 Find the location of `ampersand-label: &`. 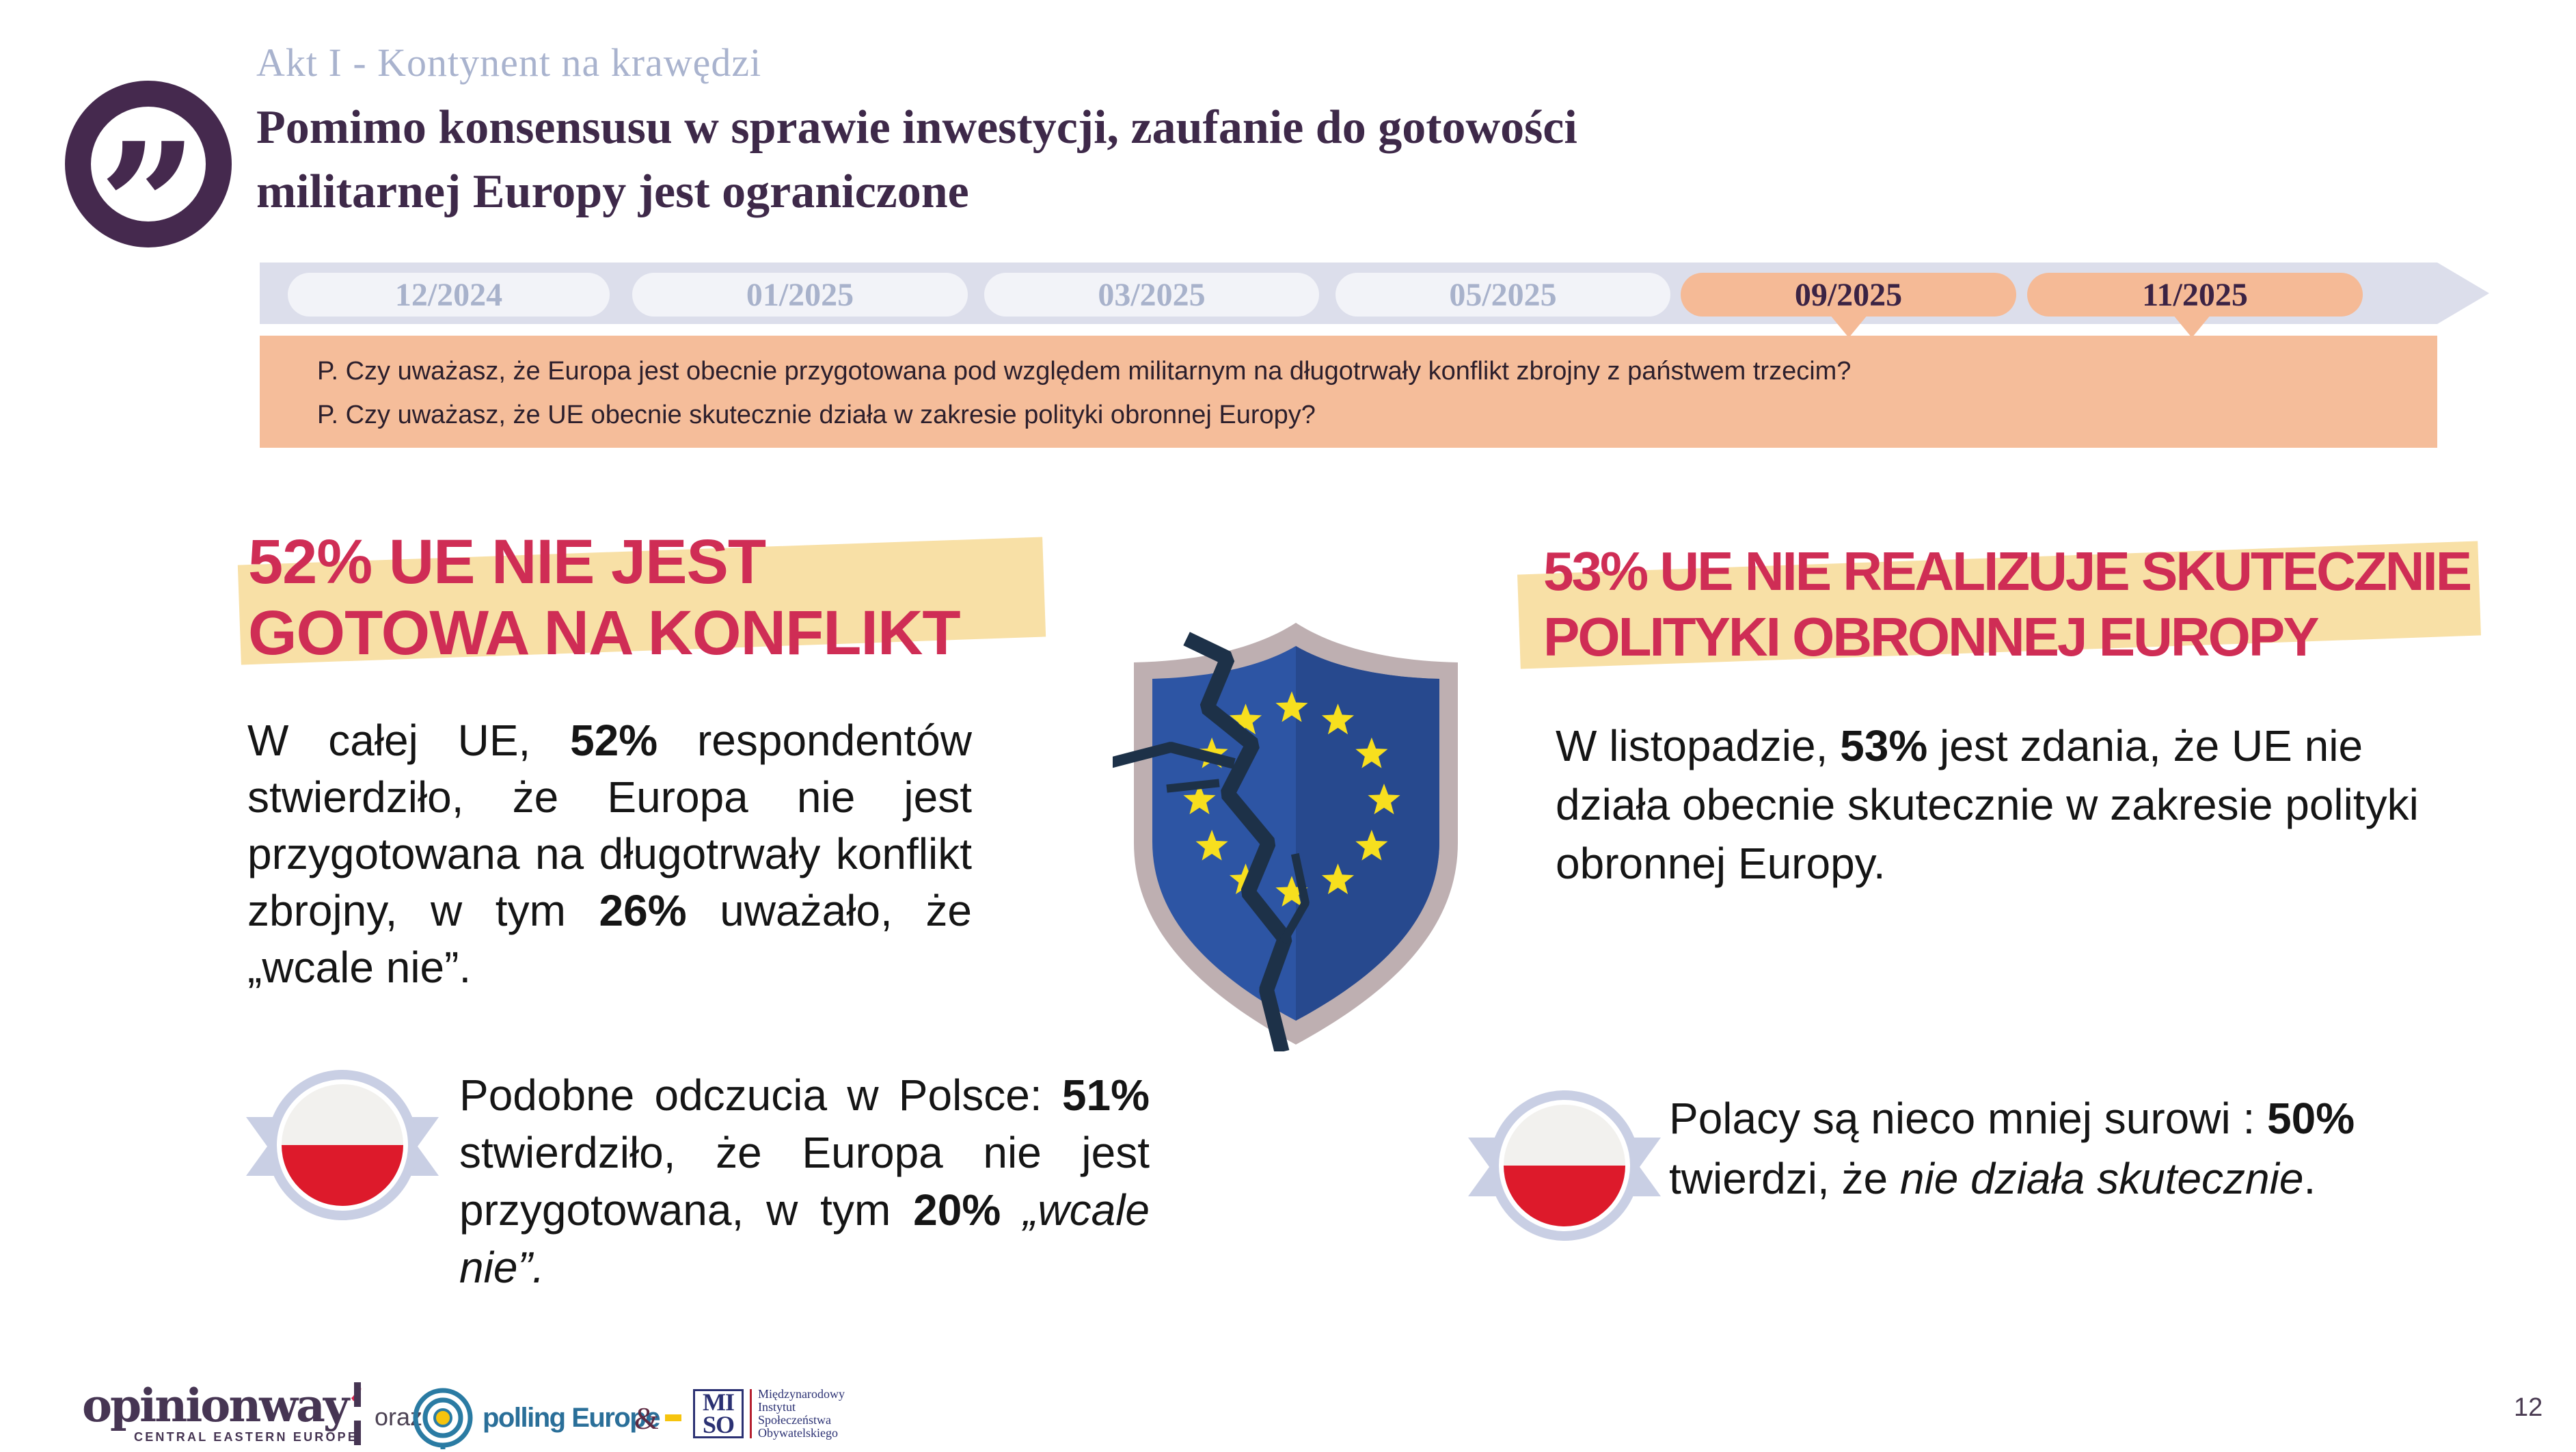

ampersand-label: & is located at coordinates (647, 1418).